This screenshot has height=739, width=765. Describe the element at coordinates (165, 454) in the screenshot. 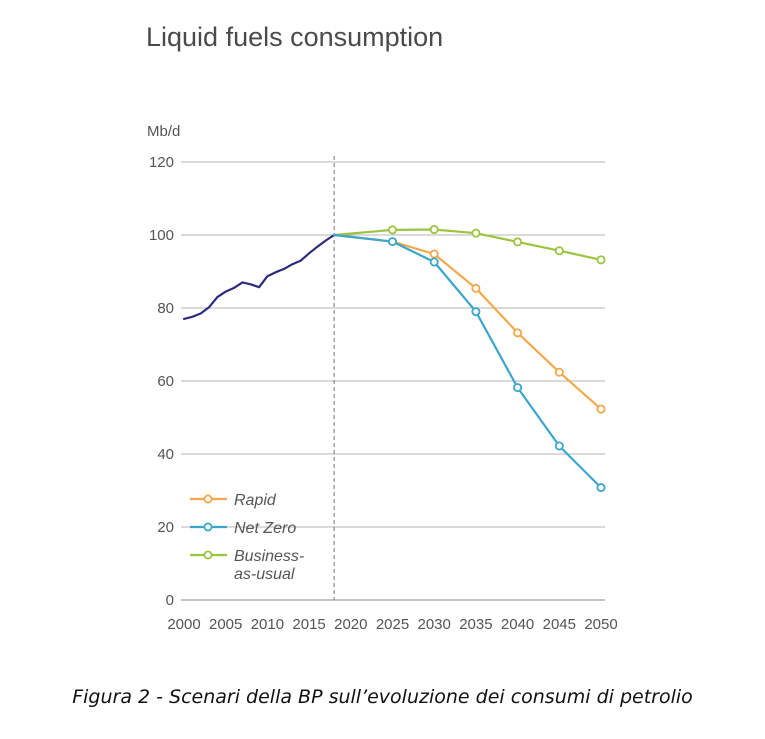

I see `y-tick-label: 40` at that location.